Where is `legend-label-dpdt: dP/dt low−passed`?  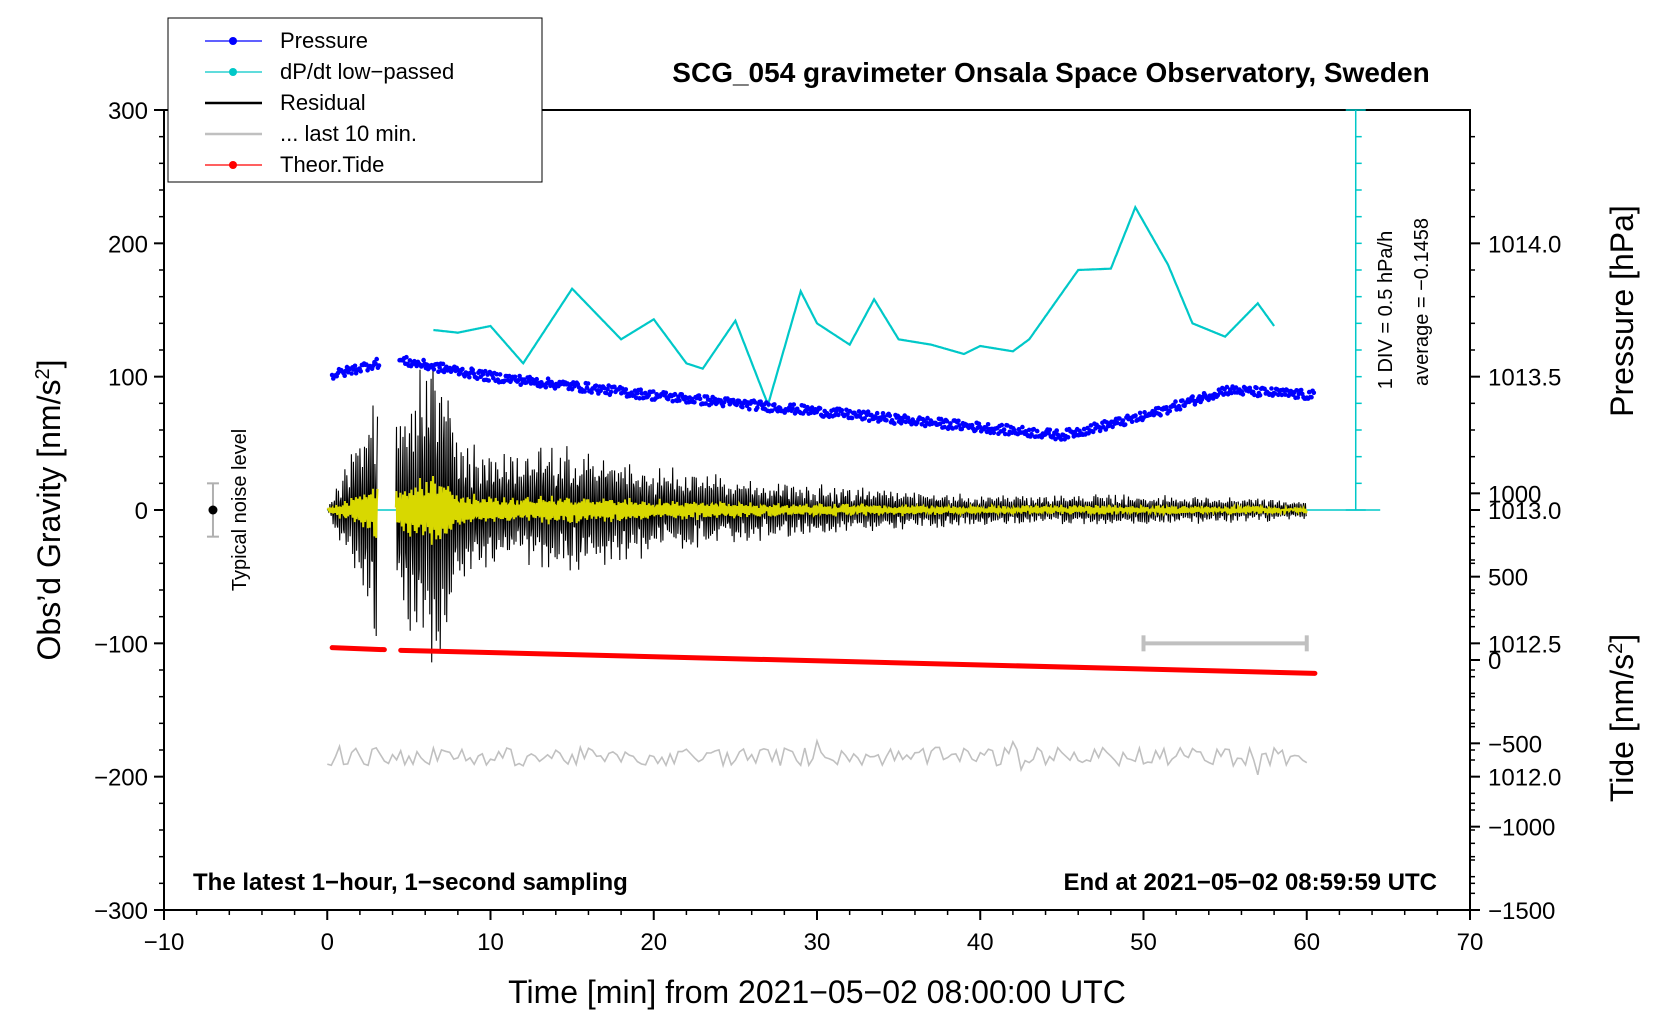
legend-label-dpdt: dP/dt low−passed is located at coordinates (367, 71).